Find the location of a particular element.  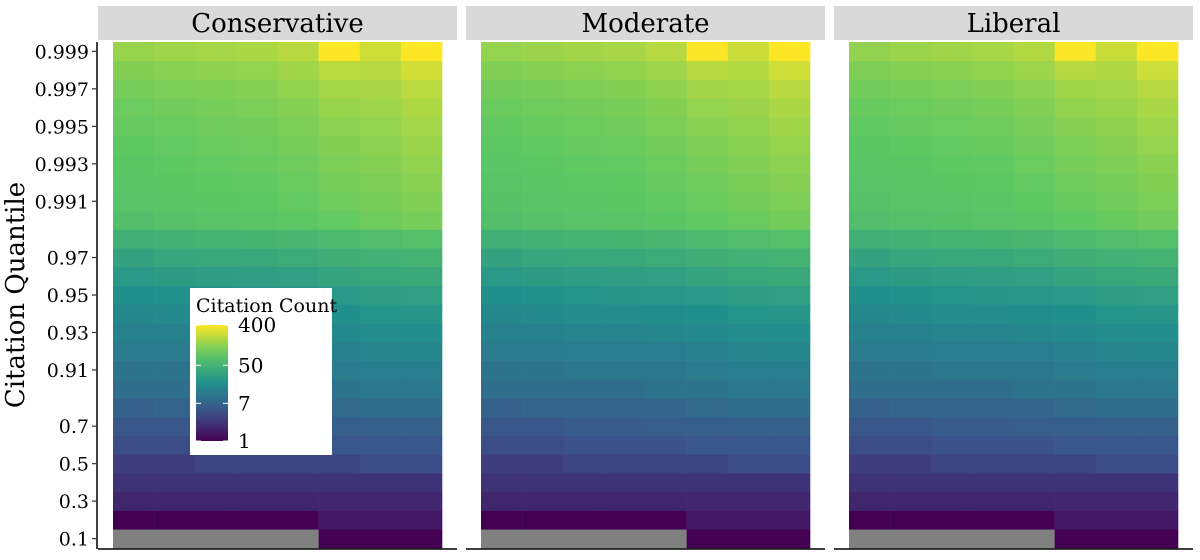

legend-tick-label: 50 is located at coordinates (250, 365).